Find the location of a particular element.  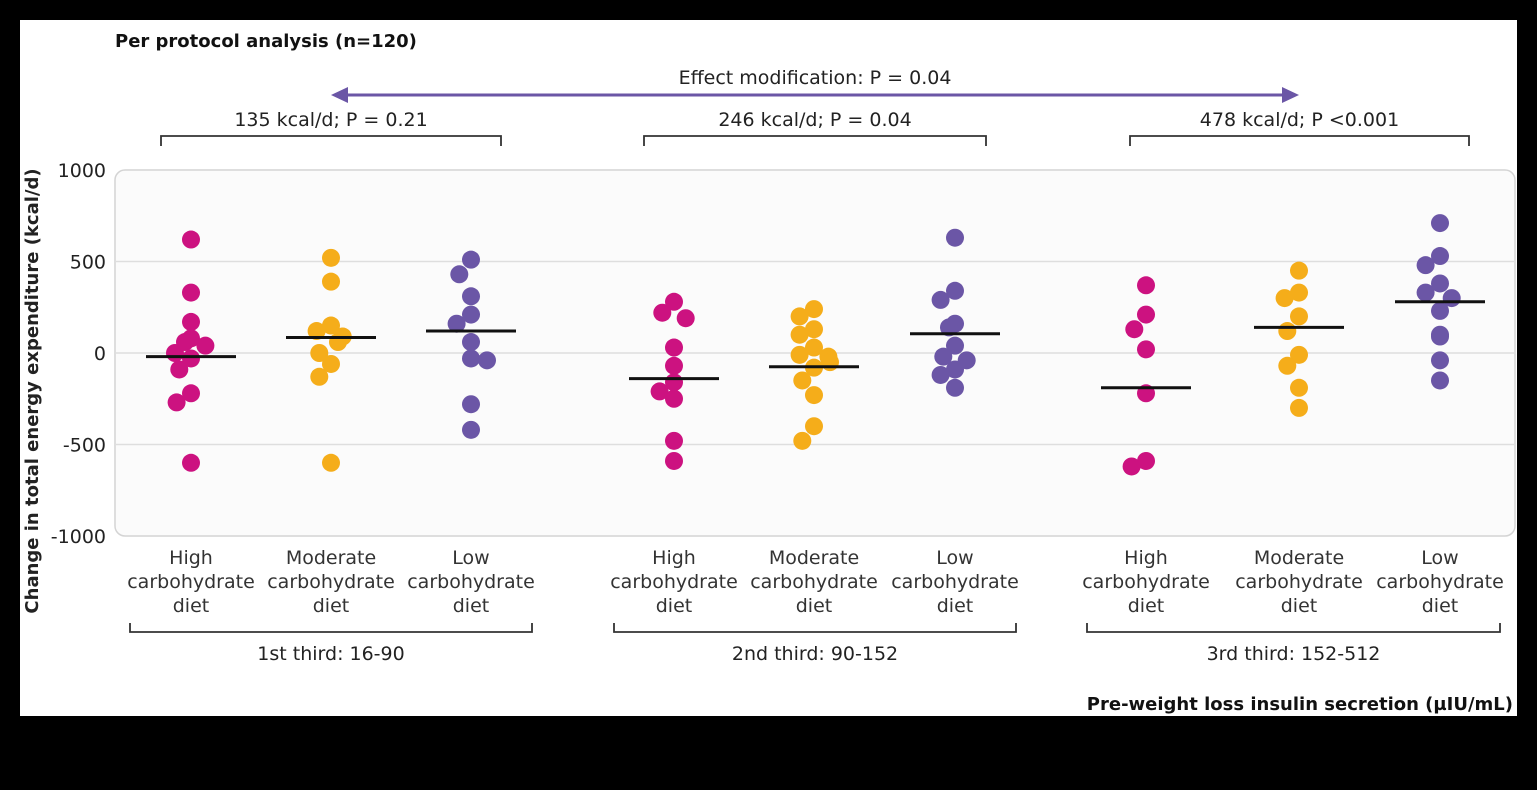

y-tick-labels: 1000 500 0 -500 -1000 is located at coordinates (78, 354).